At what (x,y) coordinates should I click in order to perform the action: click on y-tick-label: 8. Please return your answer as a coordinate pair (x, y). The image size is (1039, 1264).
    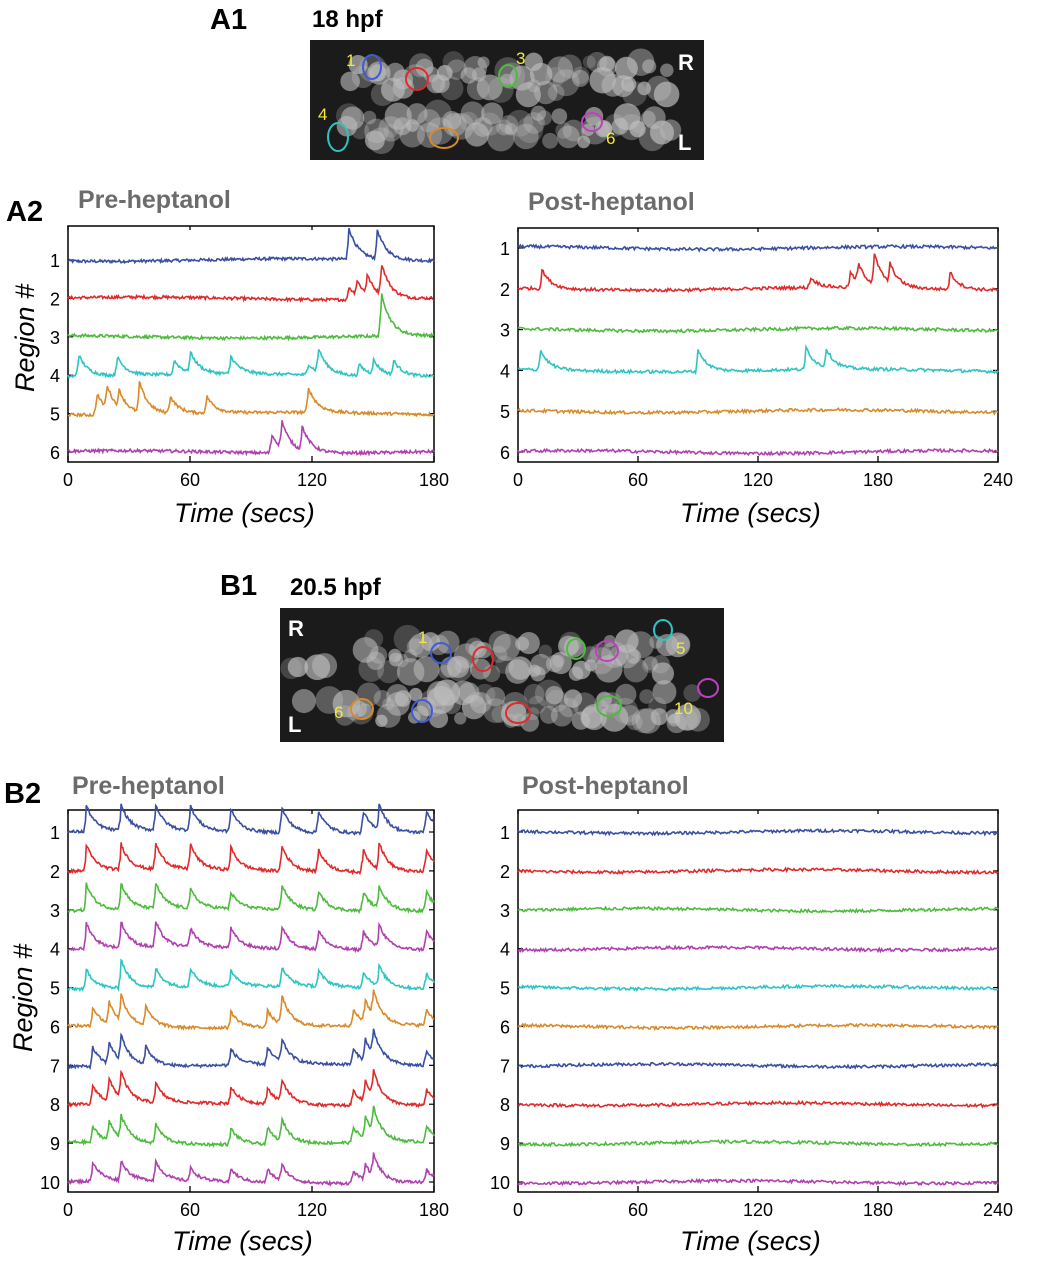
    Looking at the image, I should click on (505, 1105).